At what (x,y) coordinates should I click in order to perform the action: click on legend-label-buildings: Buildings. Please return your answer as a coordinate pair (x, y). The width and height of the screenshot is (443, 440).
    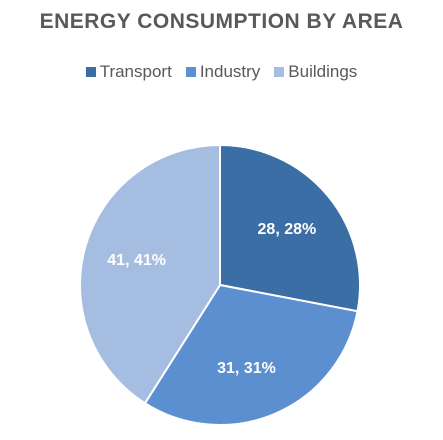
    Looking at the image, I should click on (323, 71).